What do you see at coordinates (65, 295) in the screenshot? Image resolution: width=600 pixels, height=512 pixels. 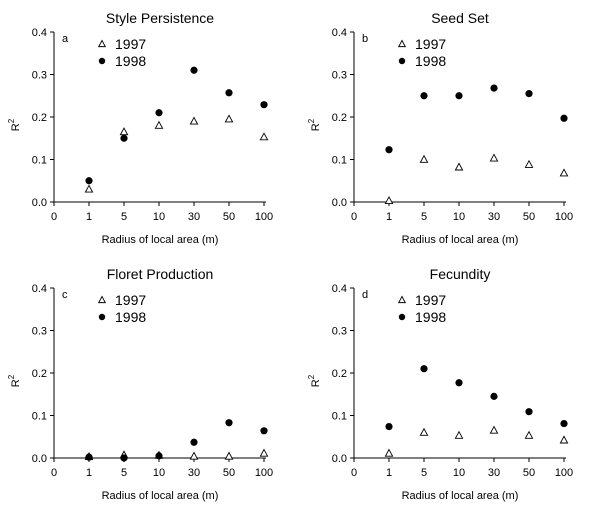 I see `panel-letter: c` at bounding box center [65, 295].